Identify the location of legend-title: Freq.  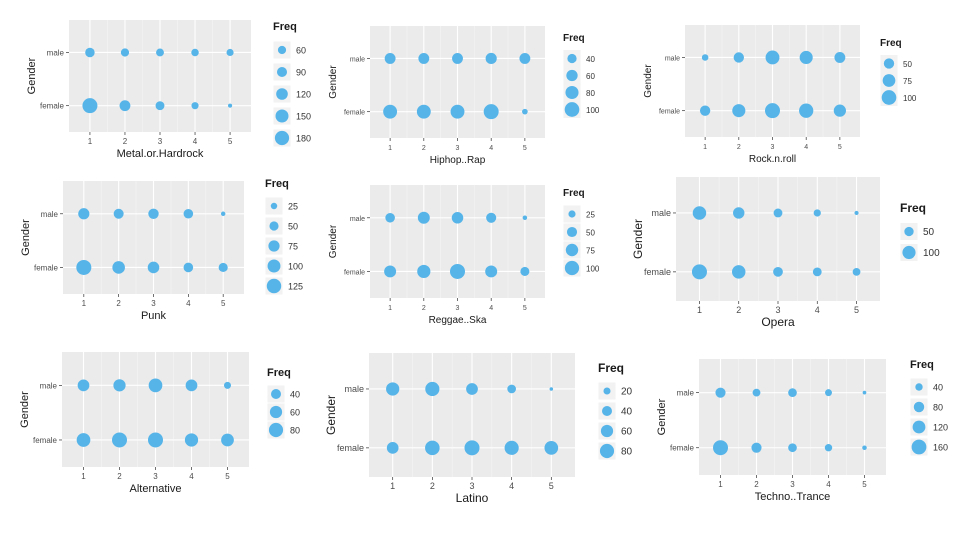
(279, 373).